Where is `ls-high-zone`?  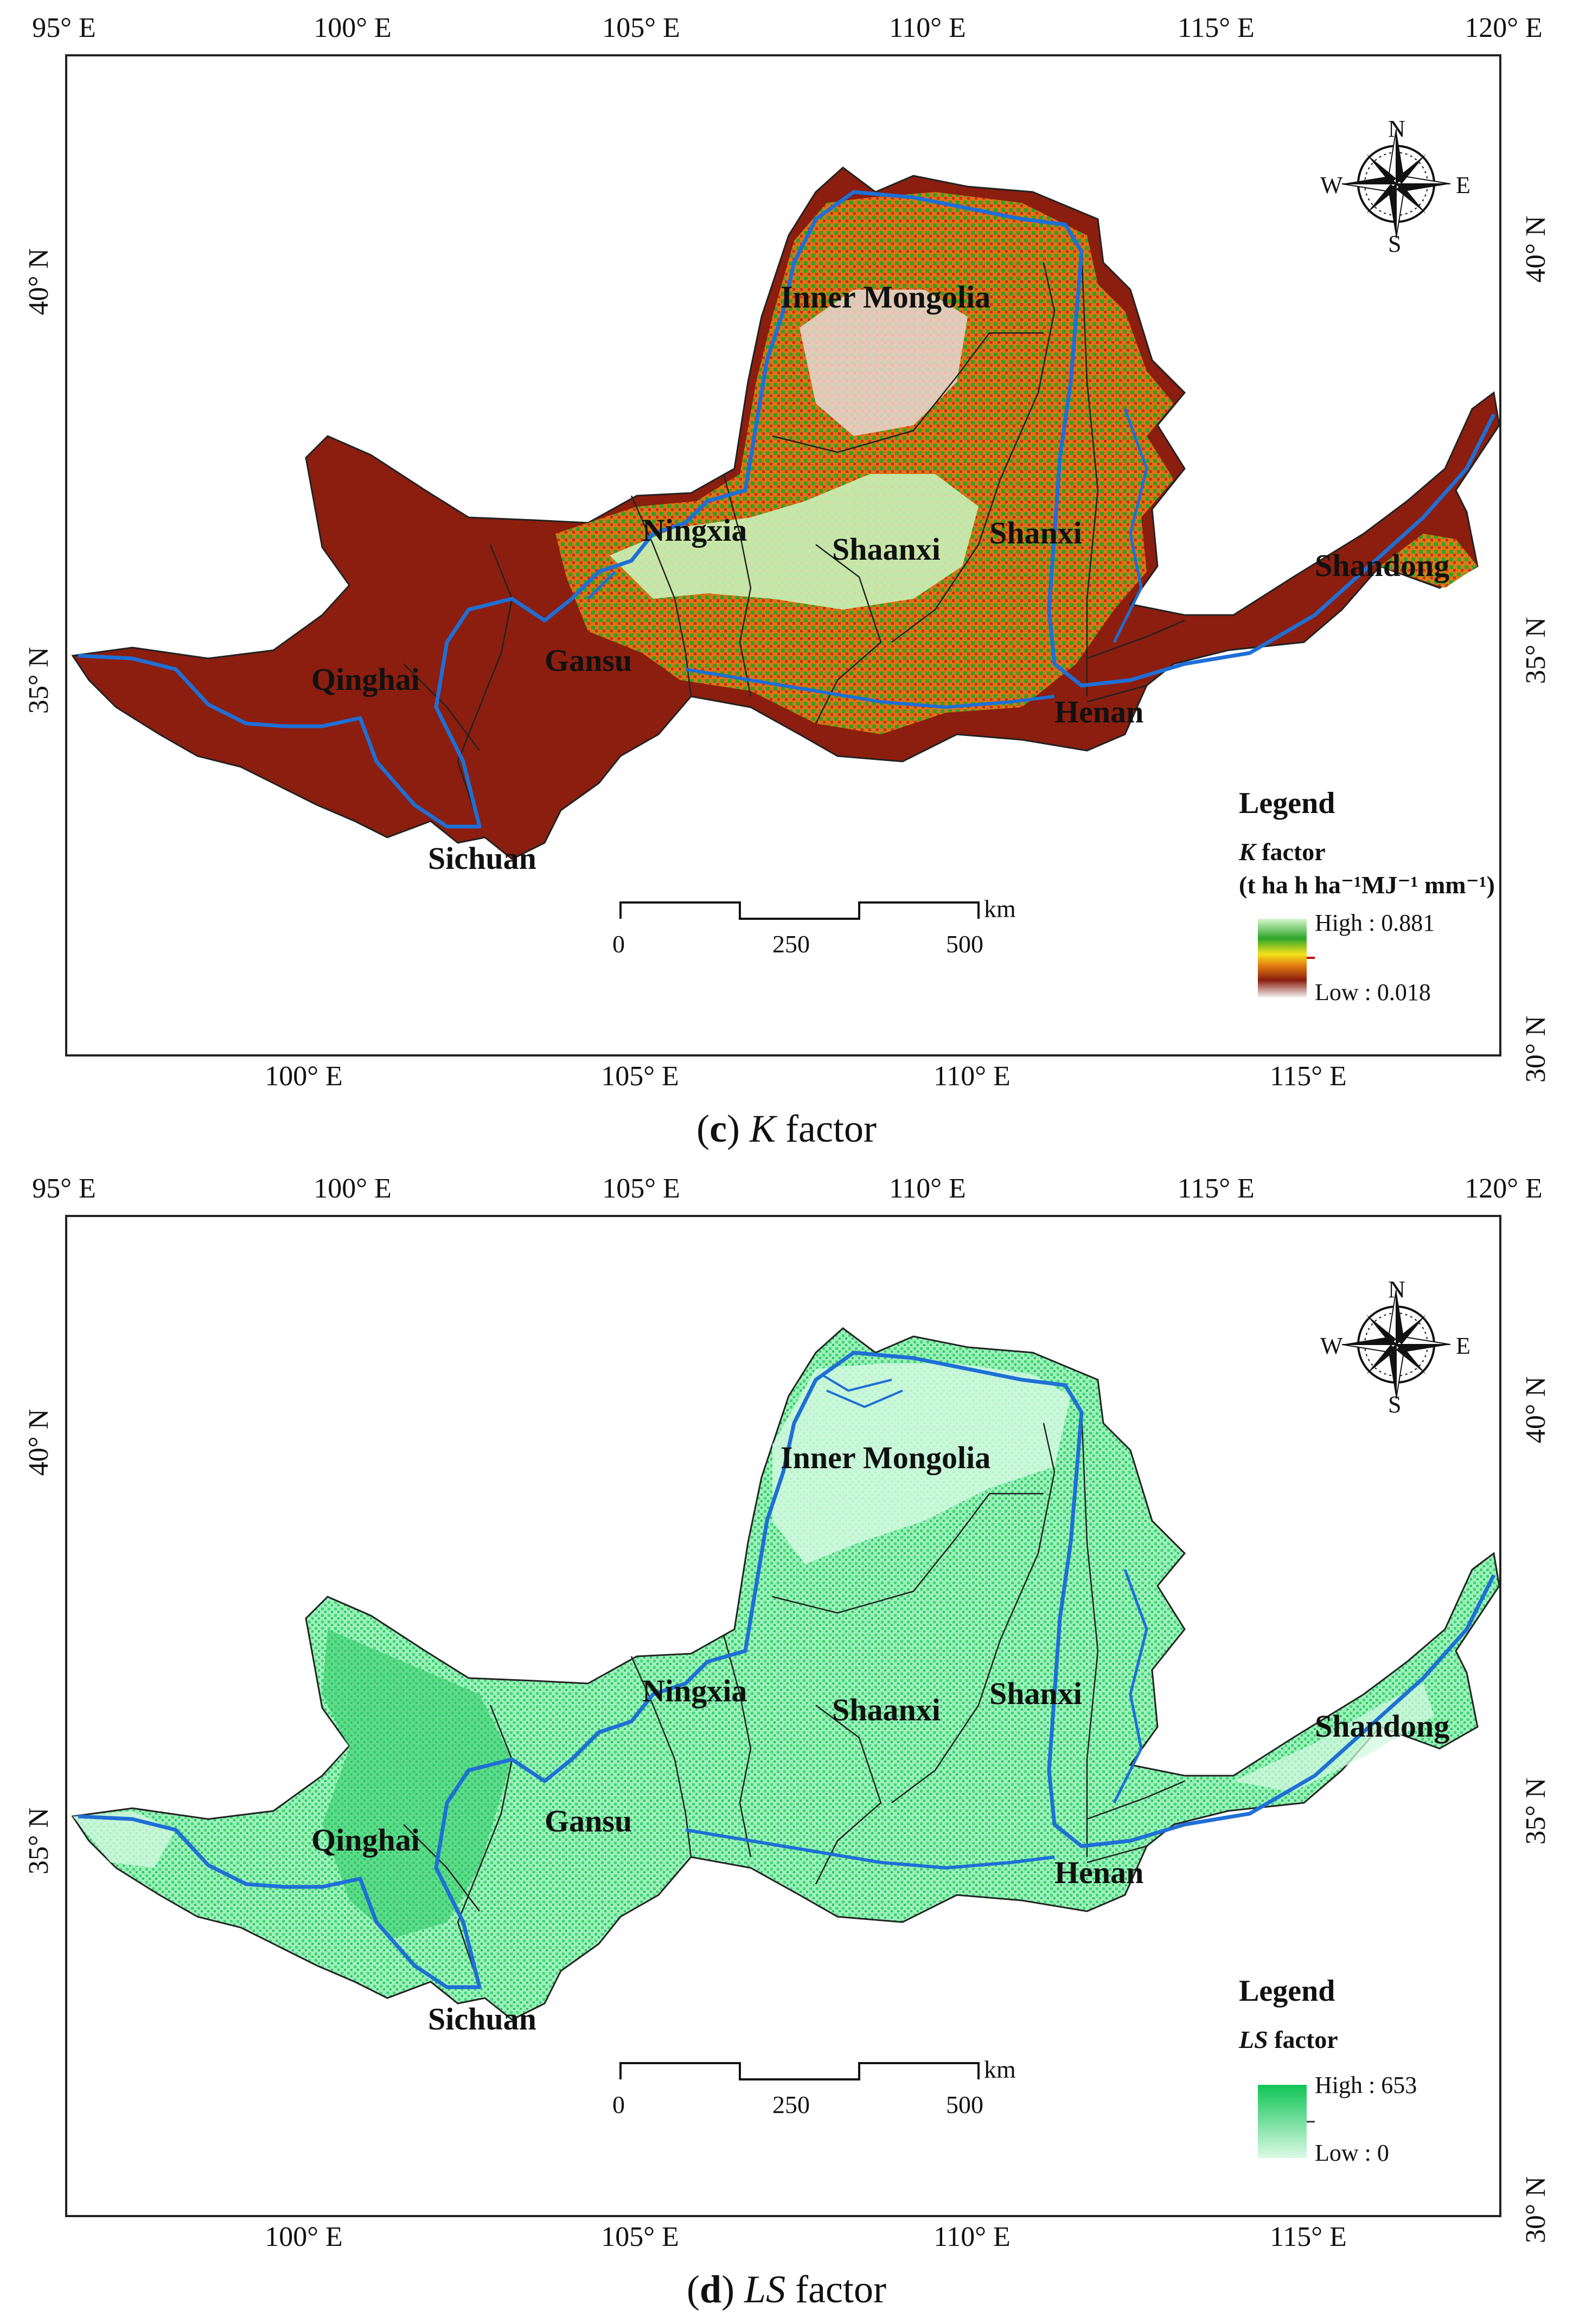 ls-high-zone is located at coordinates (417, 1783).